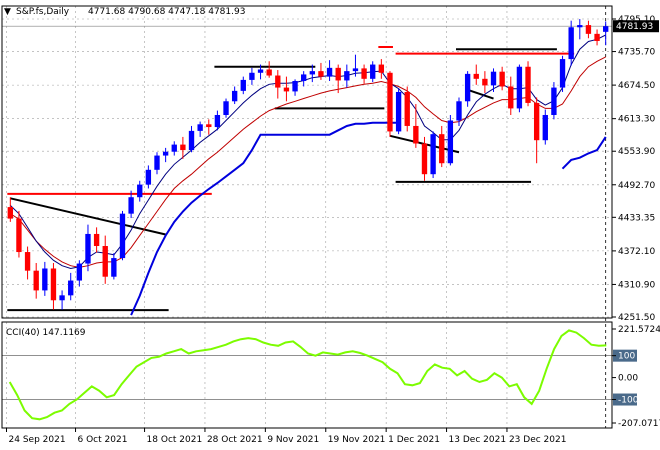 This screenshot has height=450, width=660. I want to click on ohlc-readout: 4771.68 4790.68 4747.18 4781.93, so click(166, 12).